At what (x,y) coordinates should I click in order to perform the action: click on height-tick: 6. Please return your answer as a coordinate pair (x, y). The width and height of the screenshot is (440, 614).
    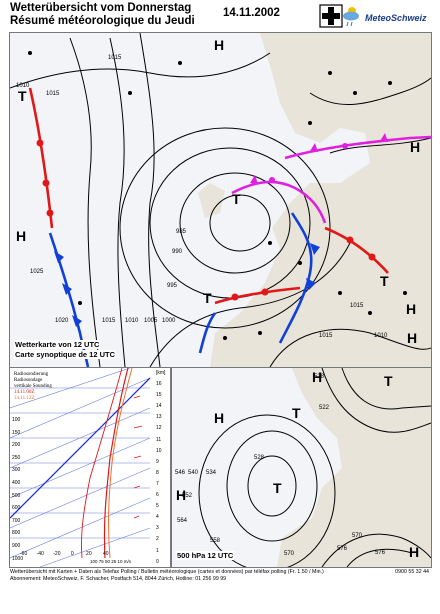
    Looking at the image, I should click on (157, 495).